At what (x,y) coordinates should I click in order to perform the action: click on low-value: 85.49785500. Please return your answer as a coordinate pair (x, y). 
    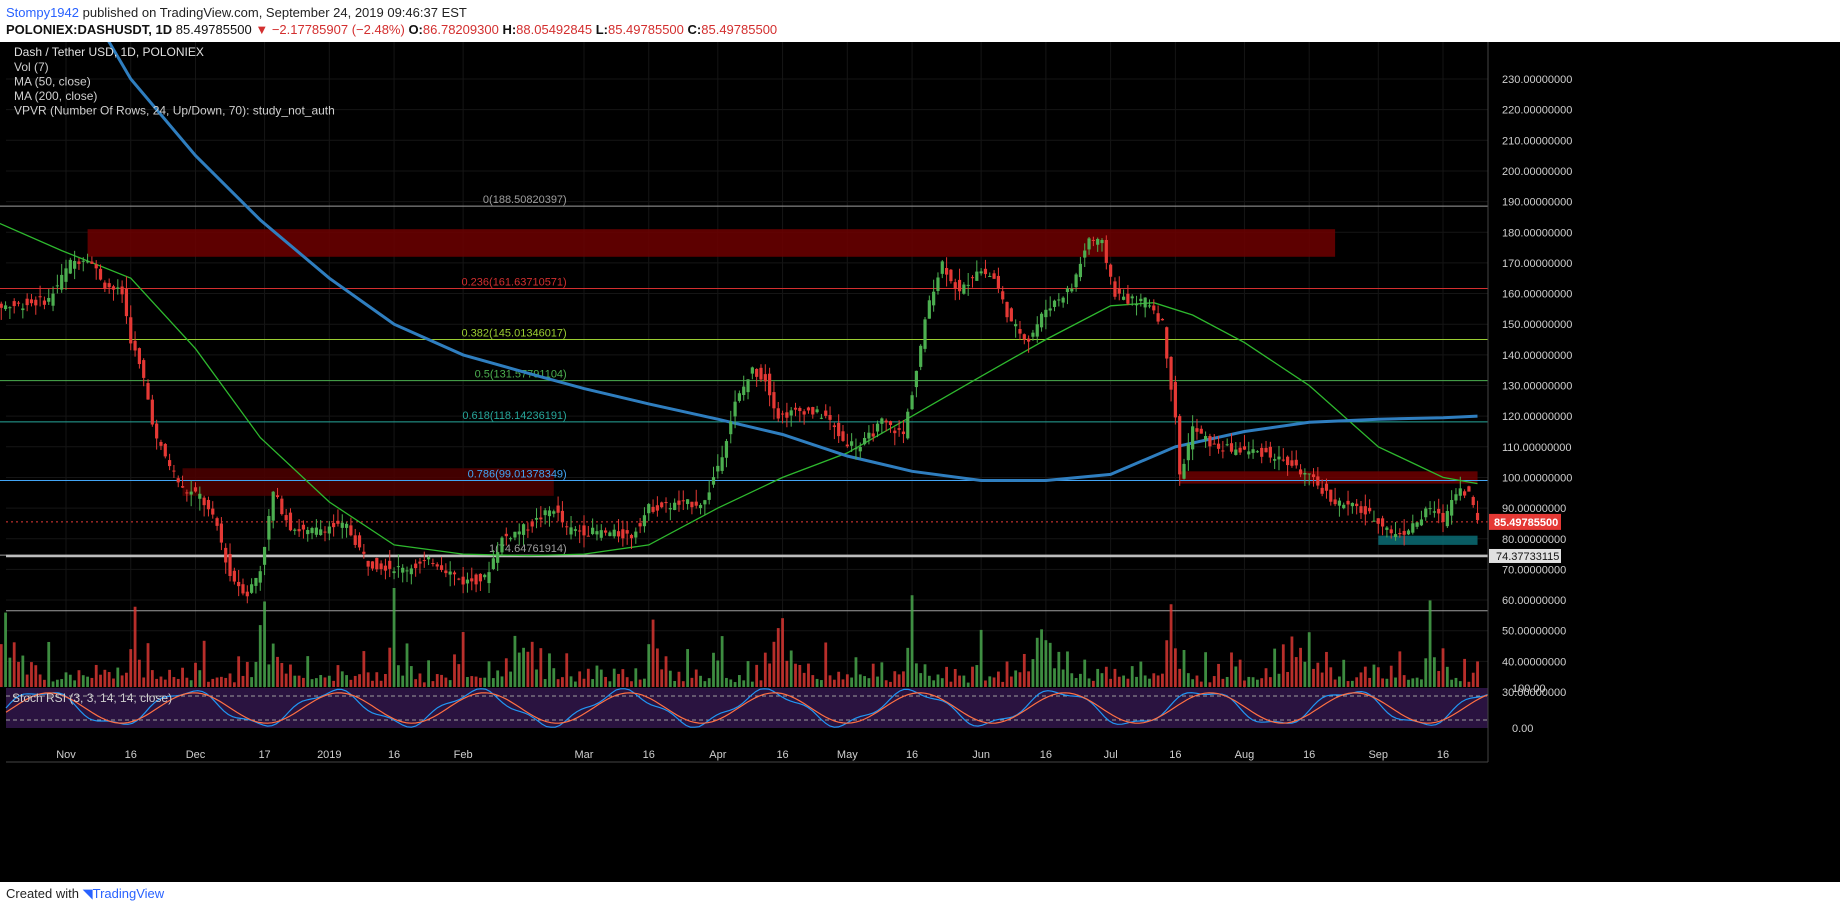
    Looking at the image, I should click on (645, 29).